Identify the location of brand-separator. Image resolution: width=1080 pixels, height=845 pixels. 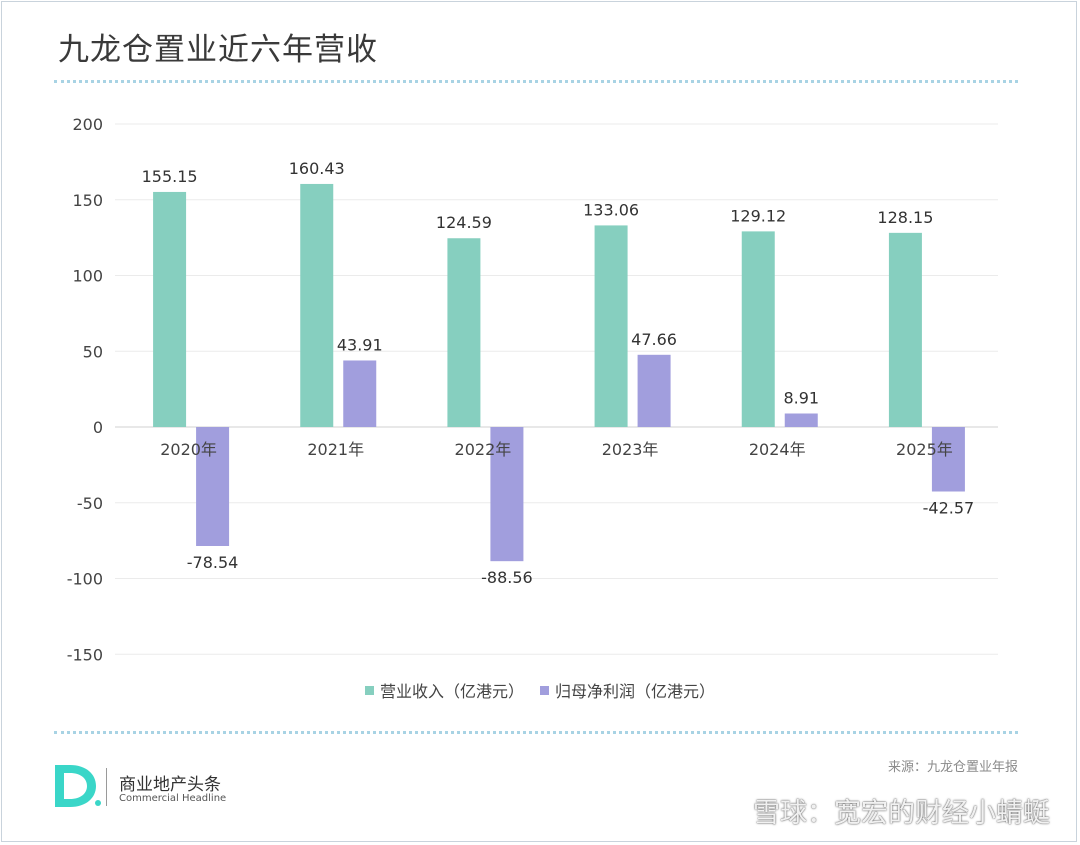
(106, 787).